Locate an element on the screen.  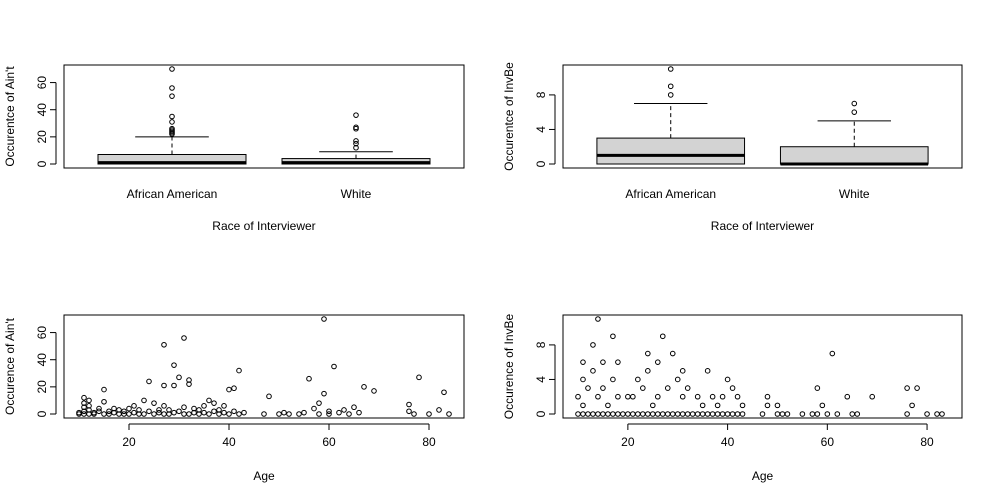
y-tick-label: 20 is located at coordinates (42, 137).